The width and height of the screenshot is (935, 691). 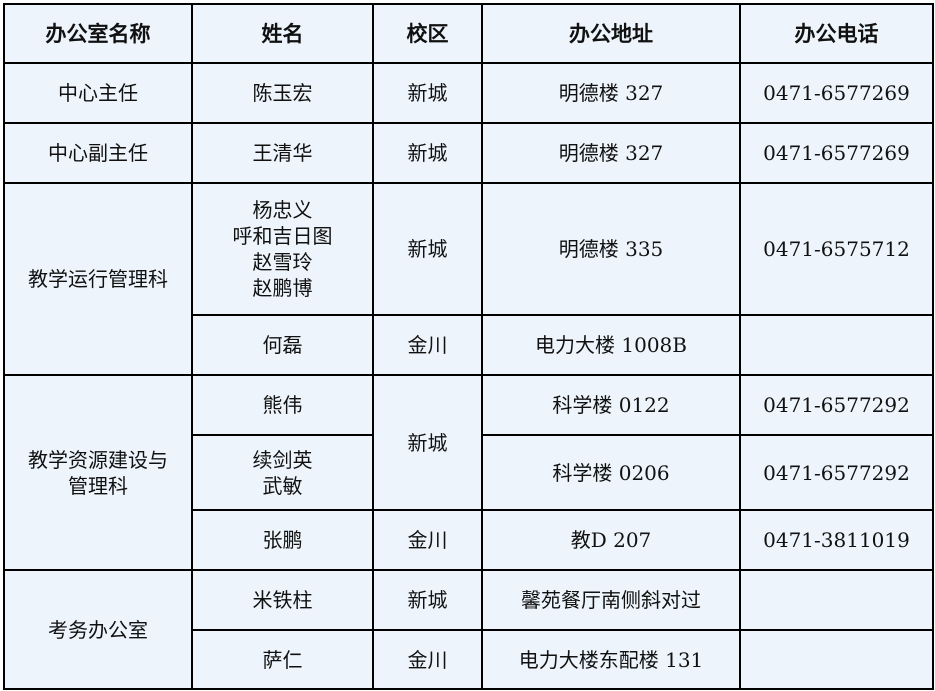 What do you see at coordinates (282, 210) in the screenshot?
I see `name: 杨忠义` at bounding box center [282, 210].